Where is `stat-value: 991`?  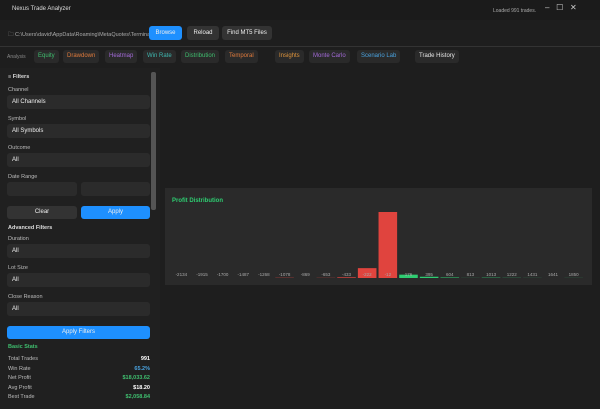 stat-value: 991 is located at coordinates (145, 359).